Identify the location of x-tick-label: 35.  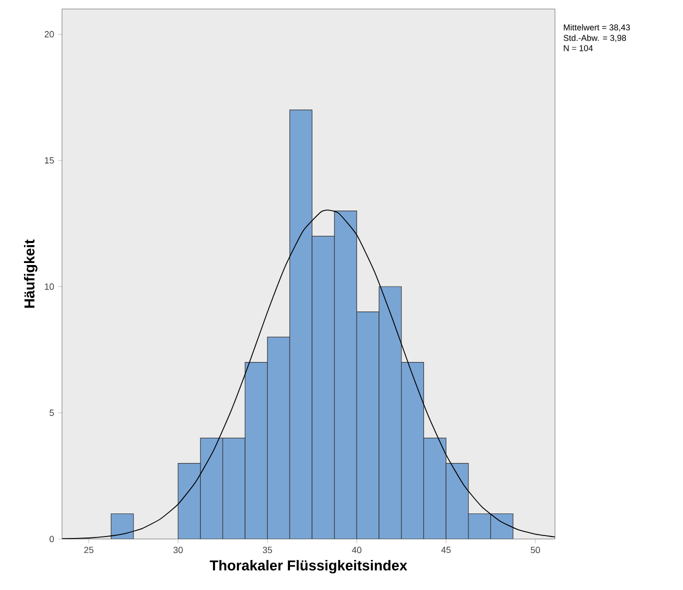
(267, 550).